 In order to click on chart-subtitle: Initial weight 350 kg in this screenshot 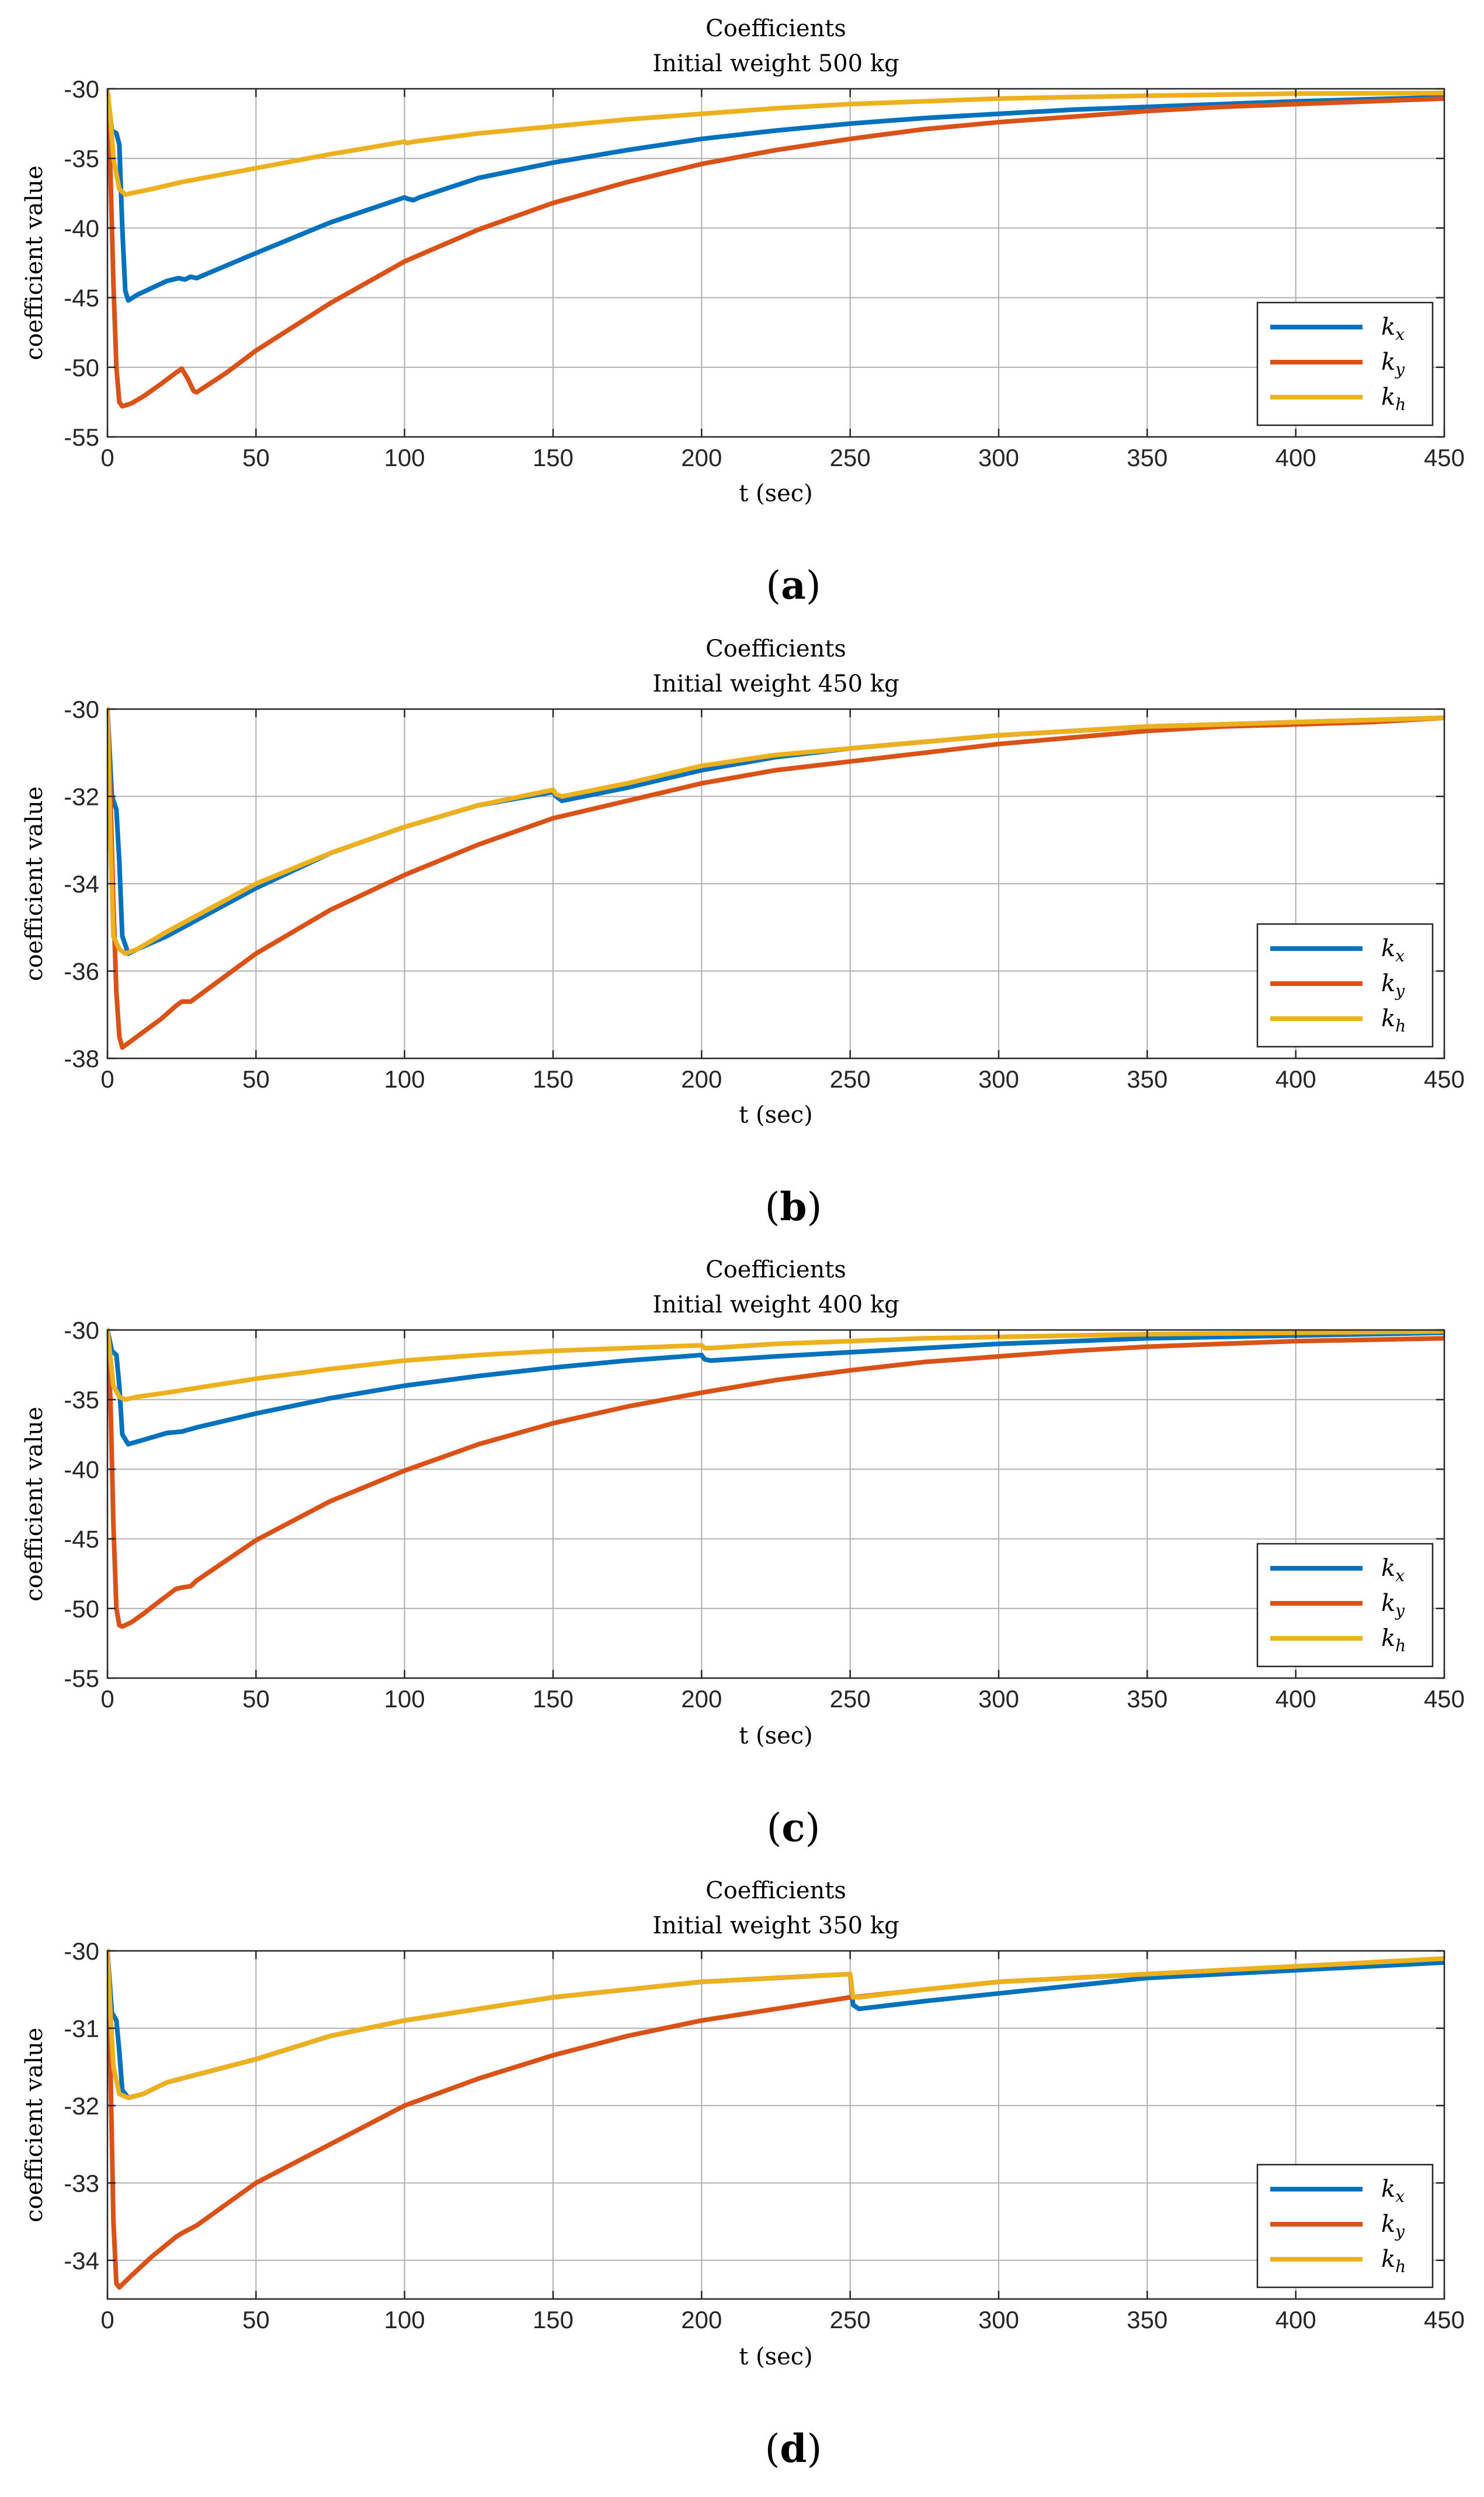, I will do `click(775, 1926)`.